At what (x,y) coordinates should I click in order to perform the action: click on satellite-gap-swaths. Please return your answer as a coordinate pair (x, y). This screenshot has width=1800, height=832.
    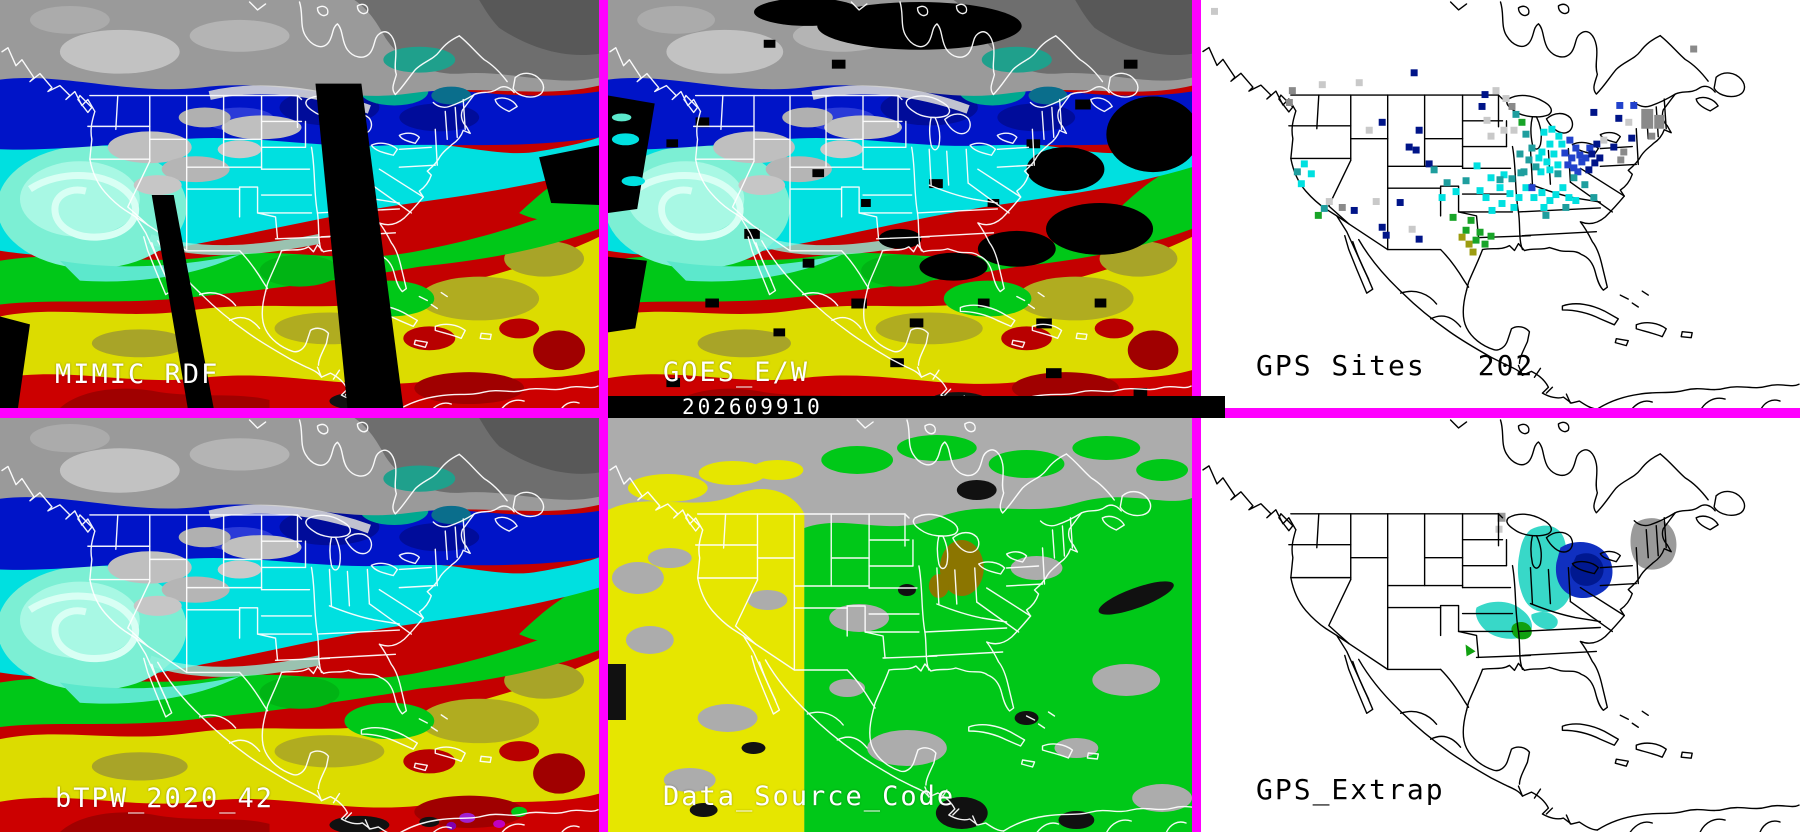
    Looking at the image, I should click on (299, 245).